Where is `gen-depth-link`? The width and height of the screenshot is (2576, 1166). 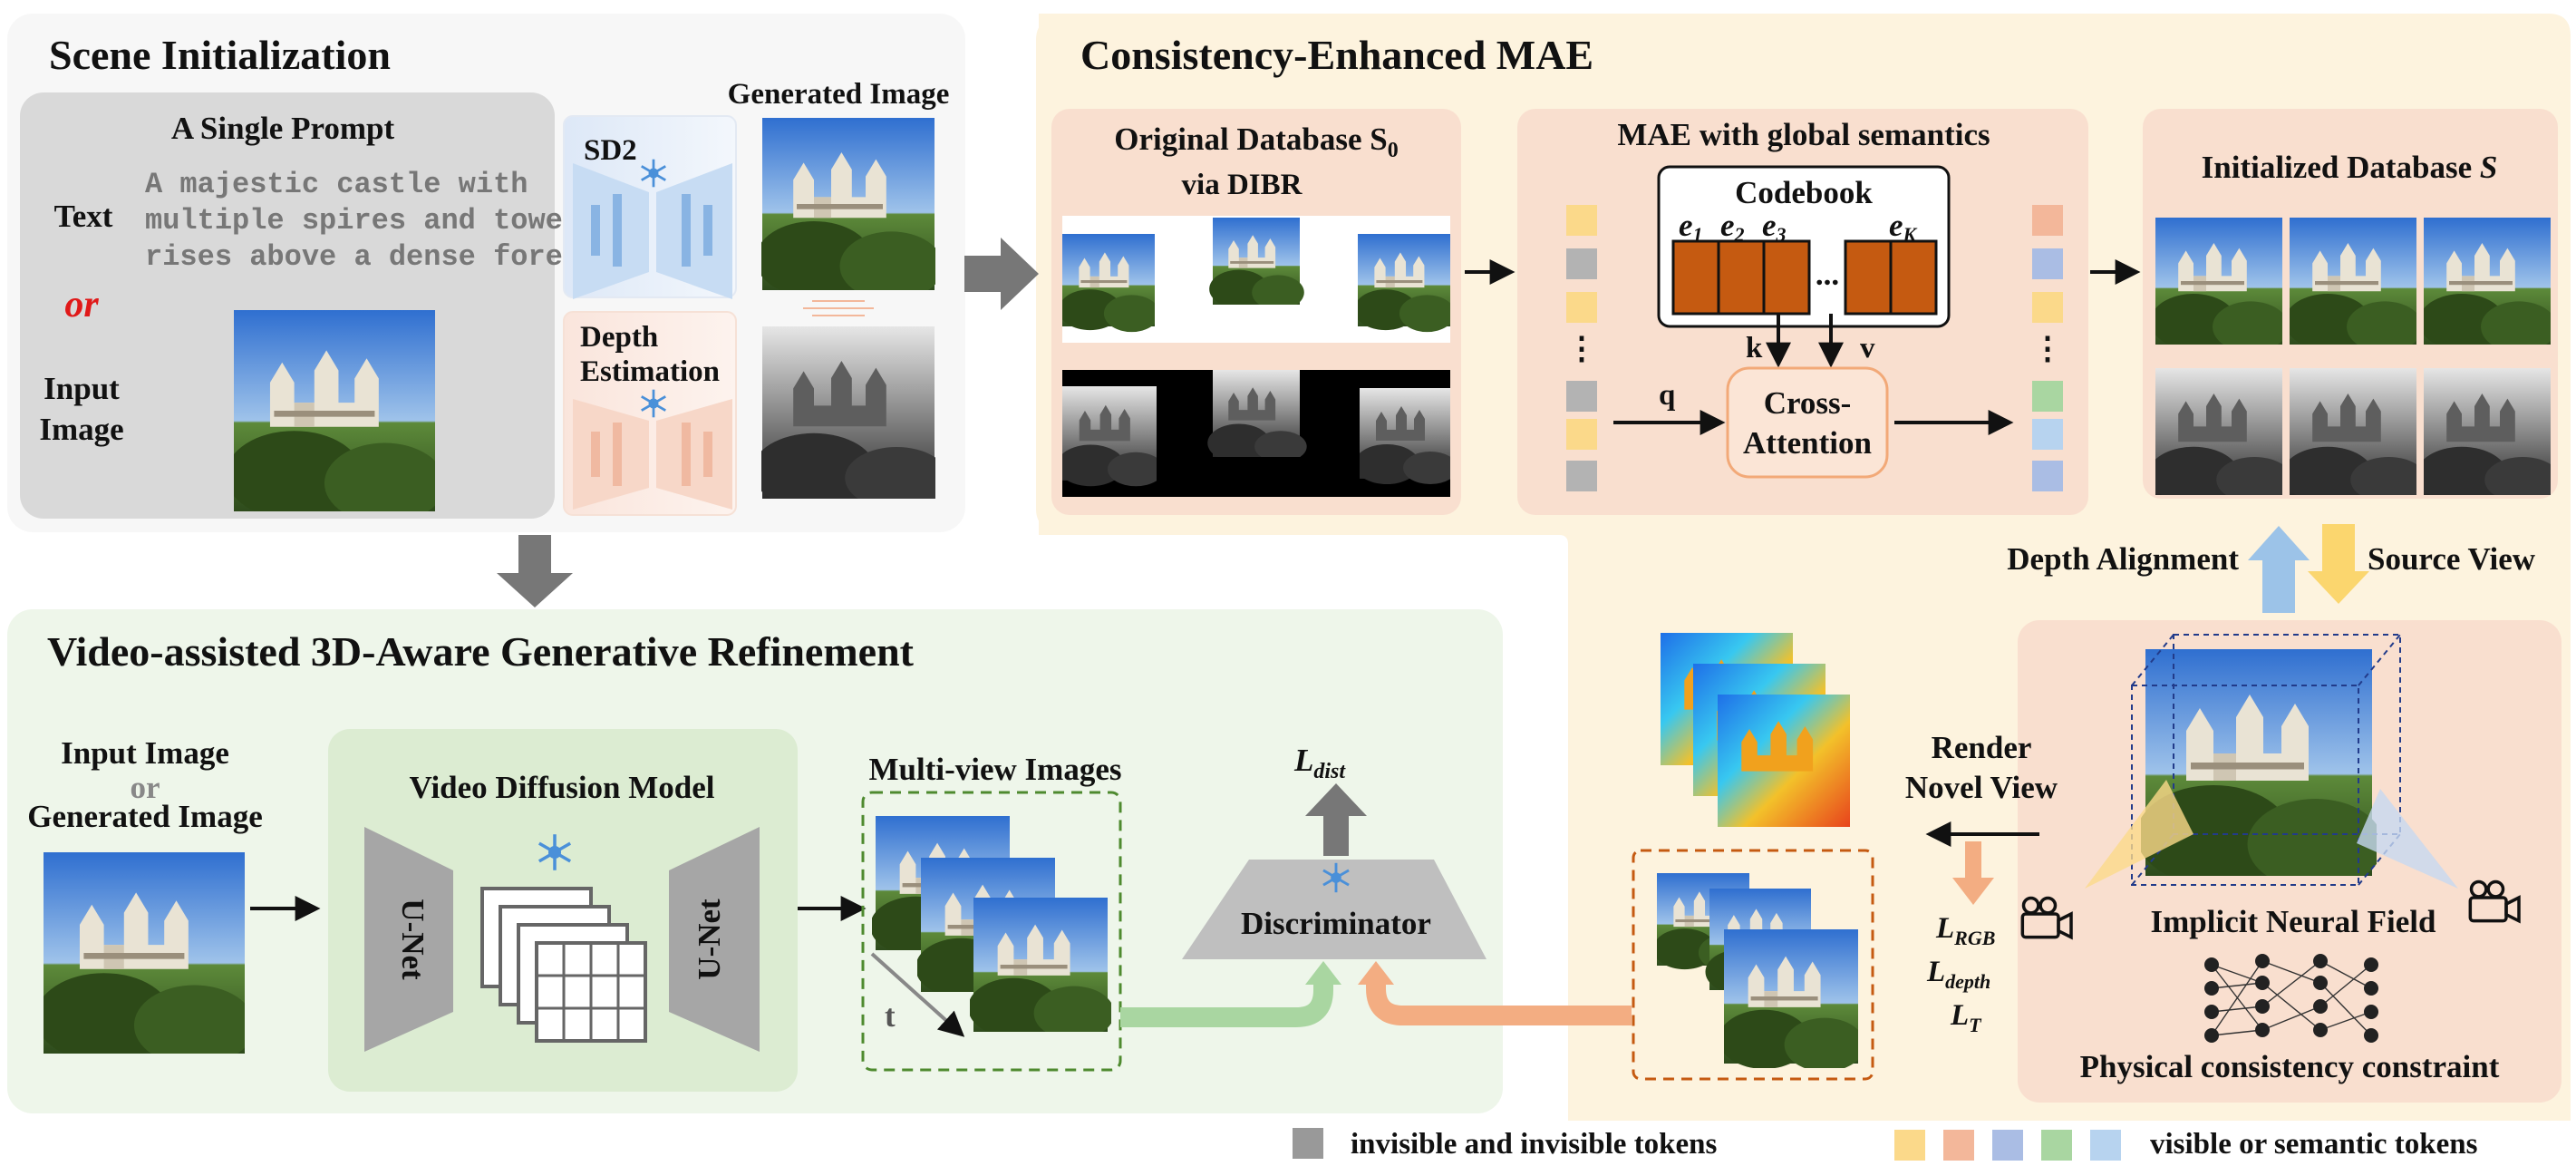 gen-depth-link is located at coordinates (838, 308).